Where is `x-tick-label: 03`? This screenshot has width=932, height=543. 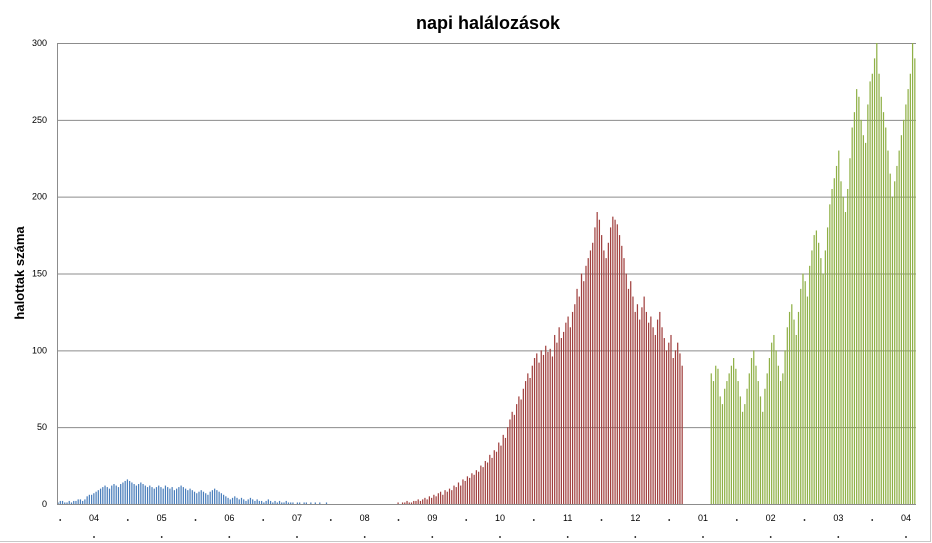
x-tick-label: 03 is located at coordinates (838, 518).